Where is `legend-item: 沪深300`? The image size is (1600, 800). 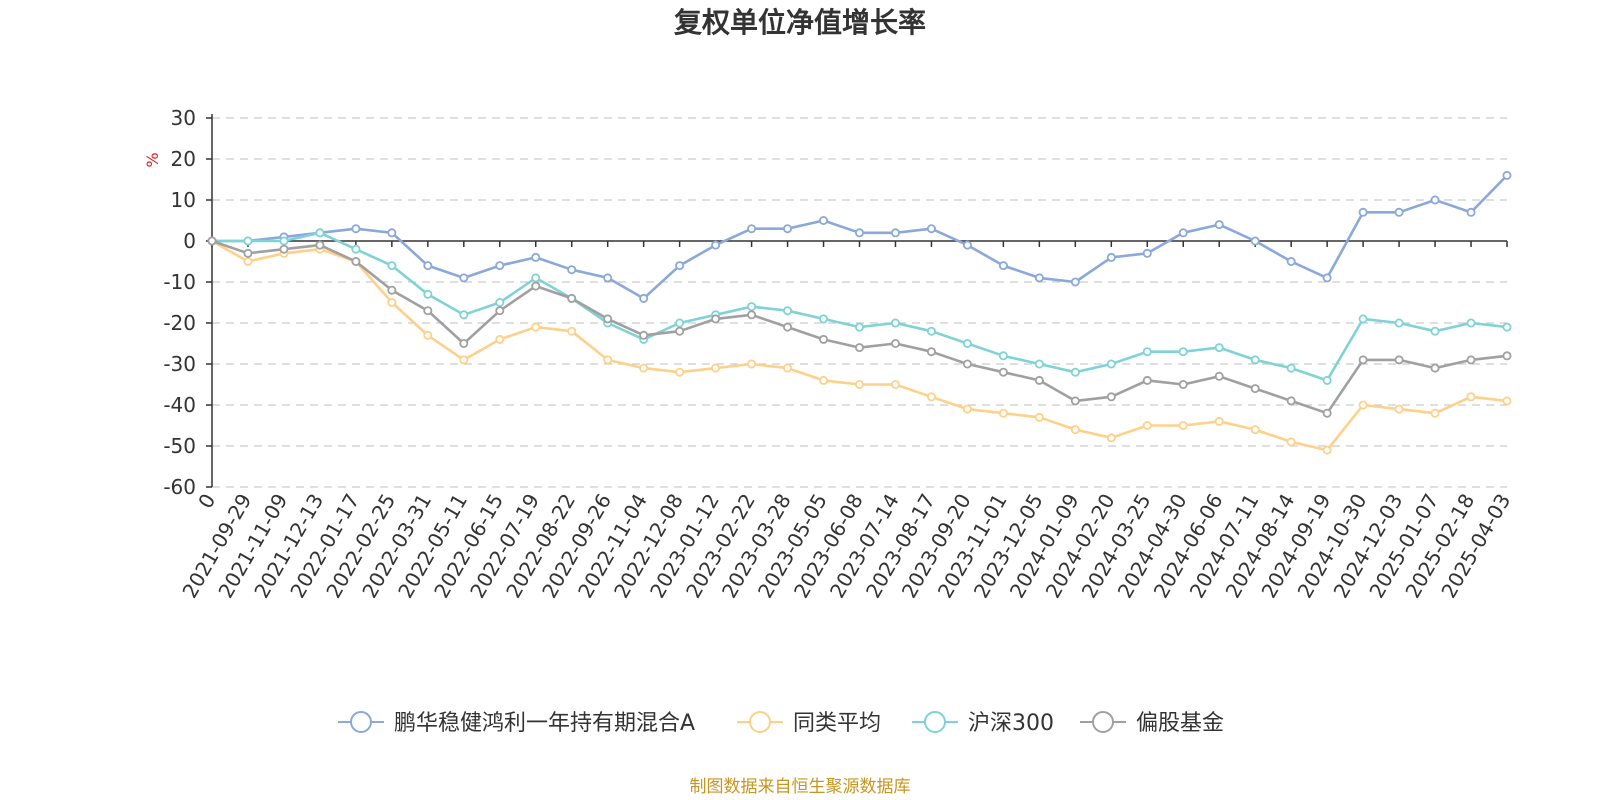
legend-item: 沪深300 is located at coordinates (983, 723).